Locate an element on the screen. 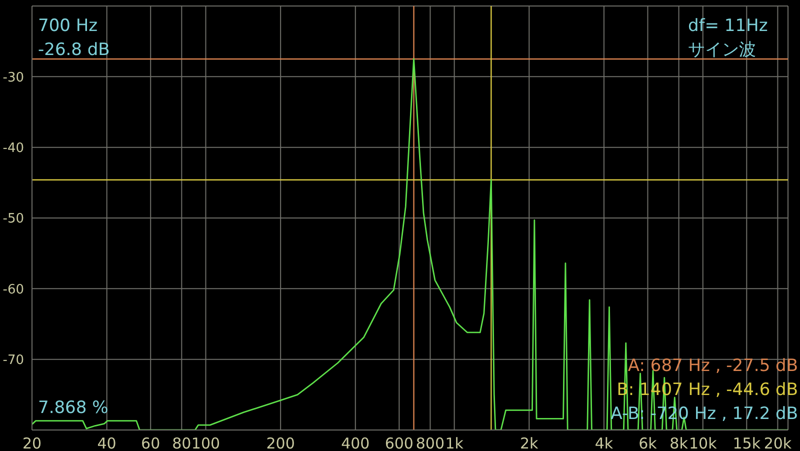 The width and height of the screenshot is (800, 451). x-tick-label: 80 is located at coordinates (182, 442).